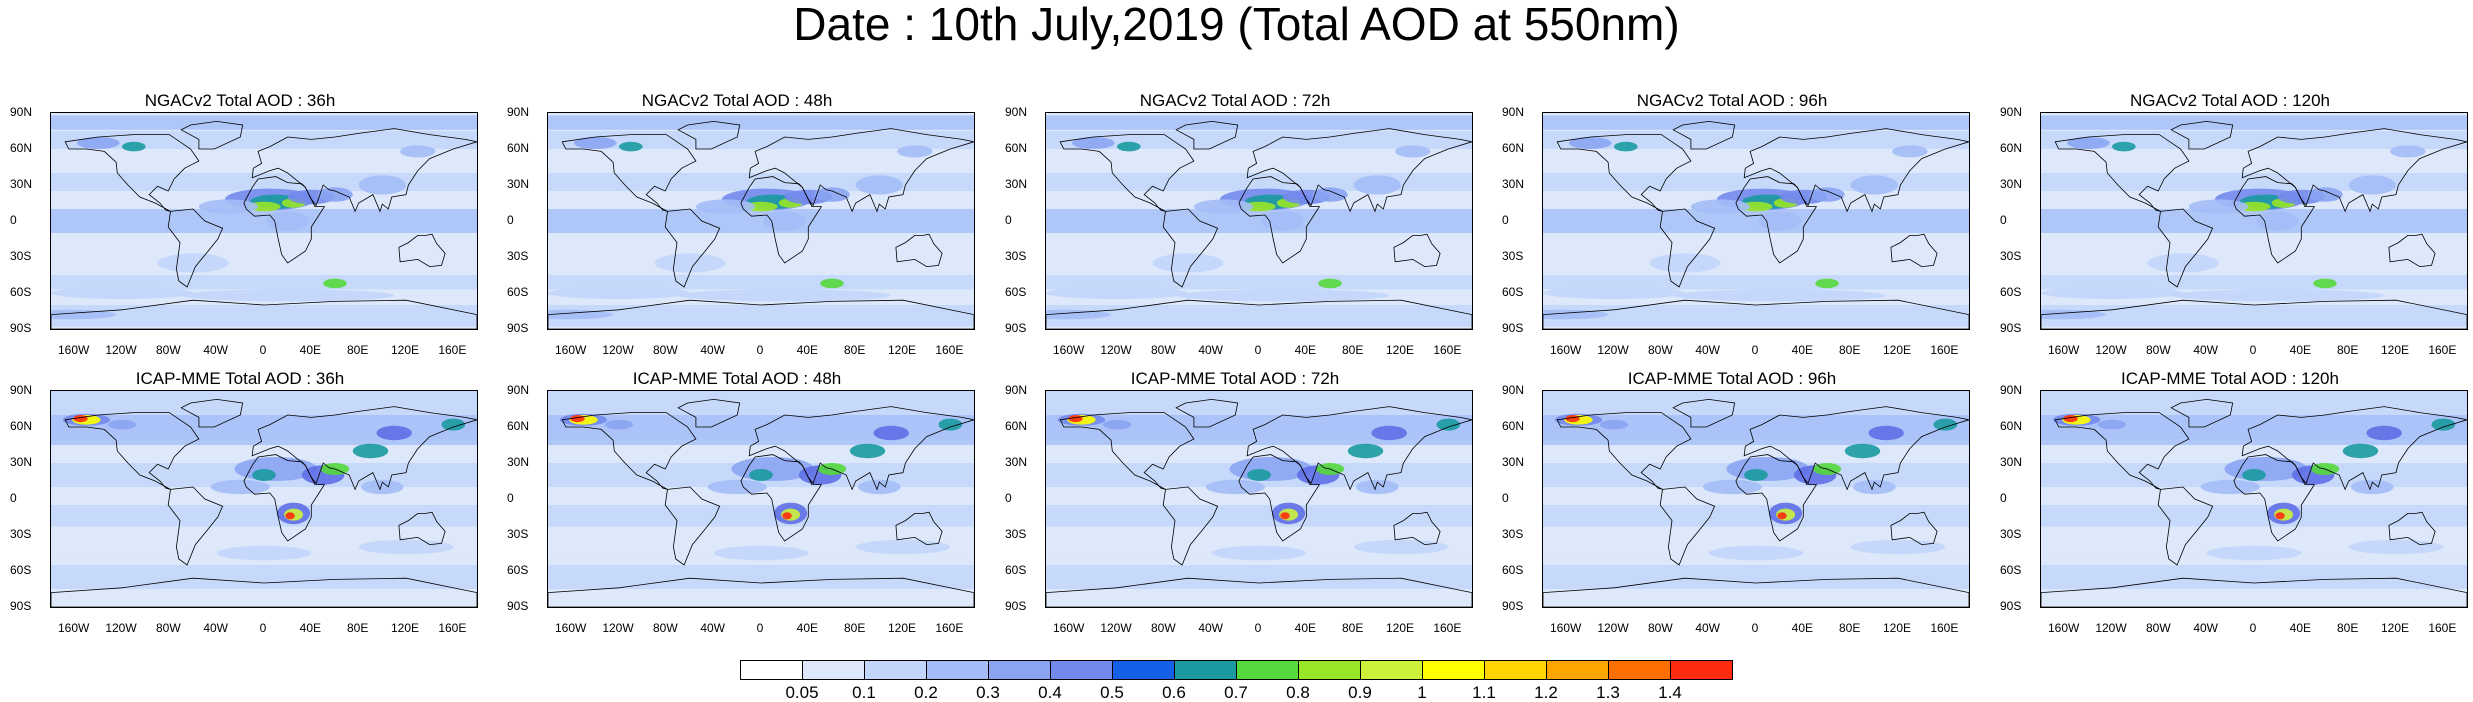 The height and width of the screenshot is (702, 2473). Describe the element at coordinates (949, 350) in the screenshot. I see `longitude-tick-label: 160E` at that location.